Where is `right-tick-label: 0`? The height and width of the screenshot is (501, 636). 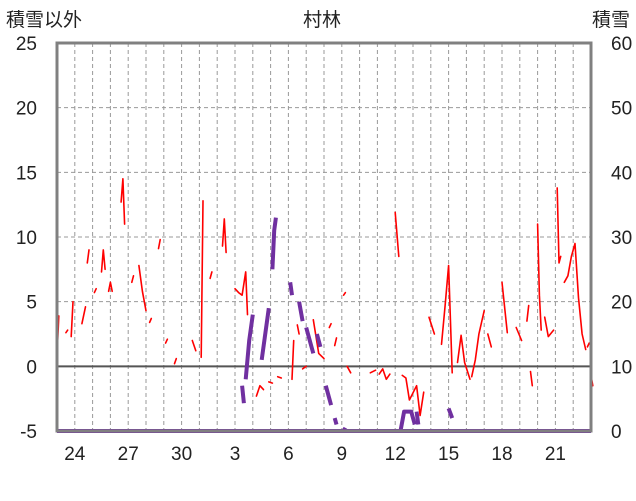
right-tick-label: 0 is located at coordinates (616, 432).